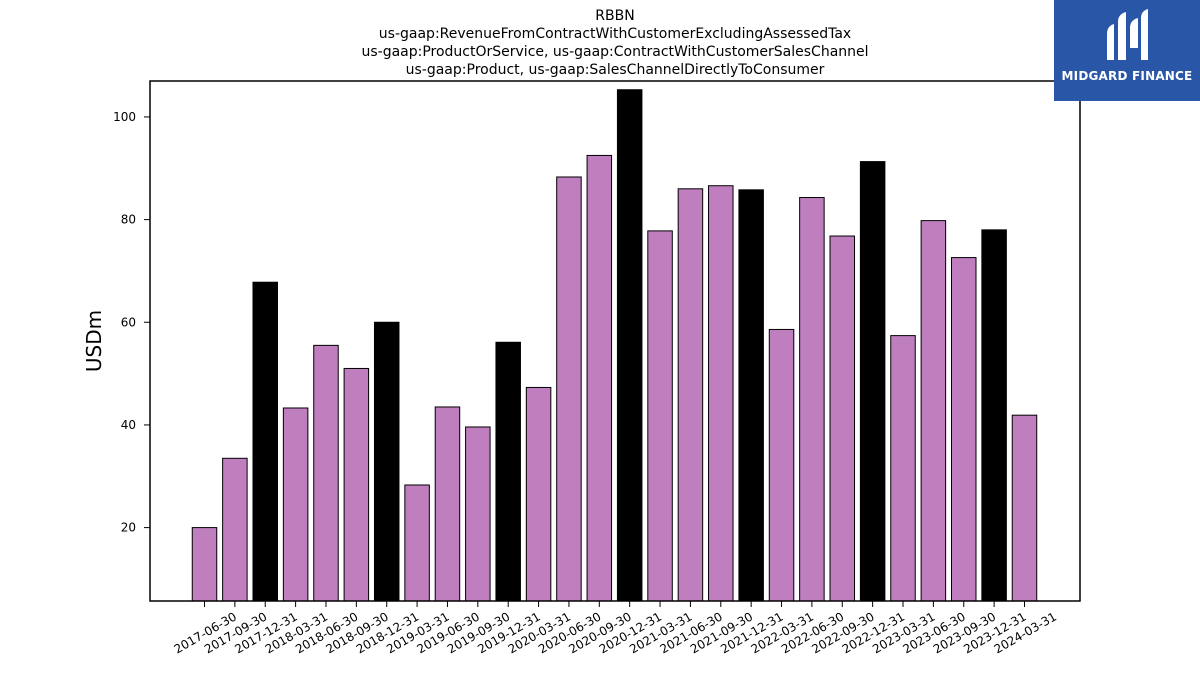 This screenshot has width=1200, height=675. Describe the element at coordinates (94, 341) in the screenshot. I see `y-axis-label: USDm` at that location.